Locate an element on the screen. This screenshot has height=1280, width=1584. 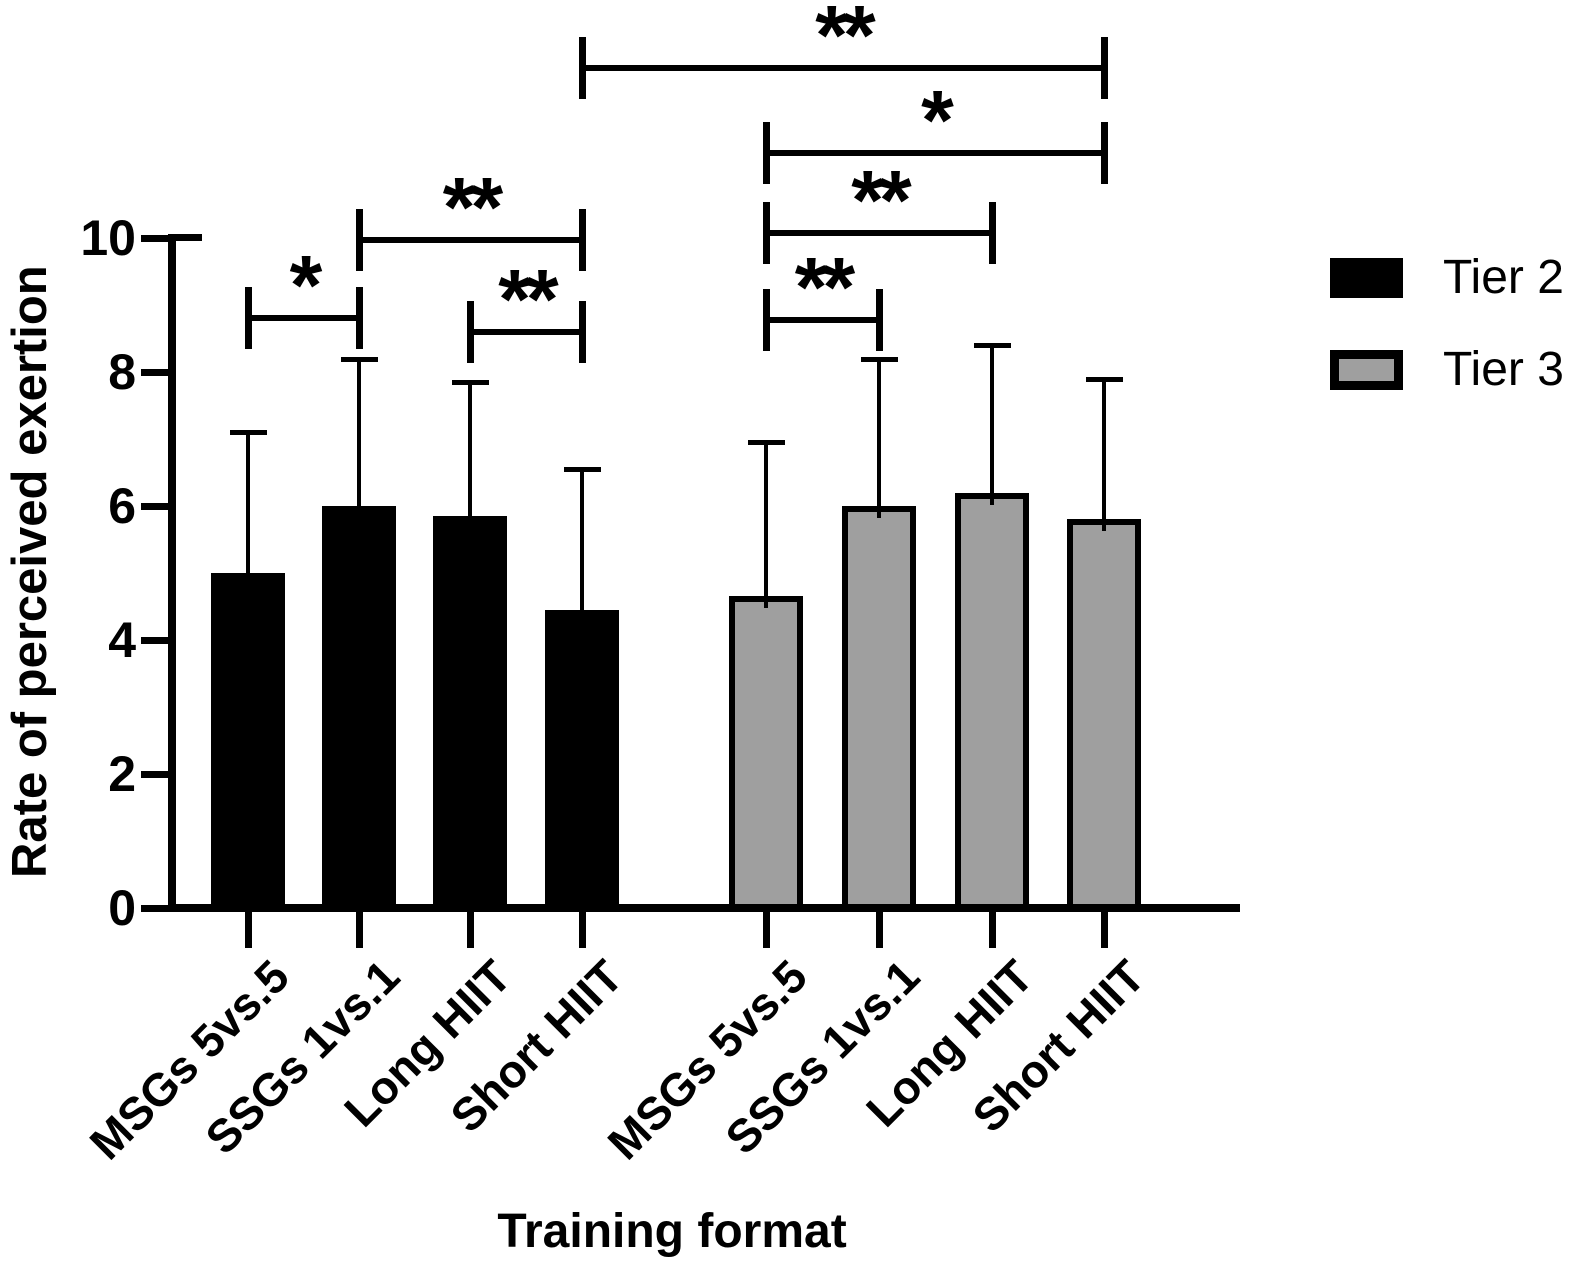
y-axis-title: Rate of perceived exertion is located at coordinates (30, 572).